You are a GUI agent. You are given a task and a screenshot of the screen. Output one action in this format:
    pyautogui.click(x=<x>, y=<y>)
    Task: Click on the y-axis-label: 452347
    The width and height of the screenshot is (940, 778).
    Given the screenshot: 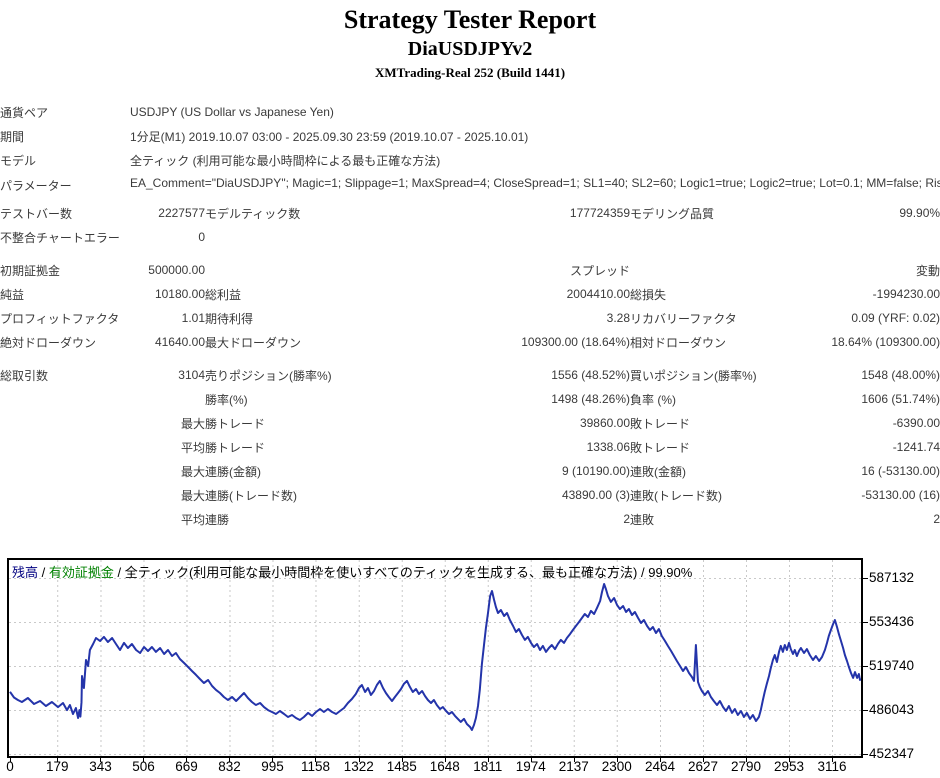 What is the action you would take?
    pyautogui.click(x=892, y=753)
    